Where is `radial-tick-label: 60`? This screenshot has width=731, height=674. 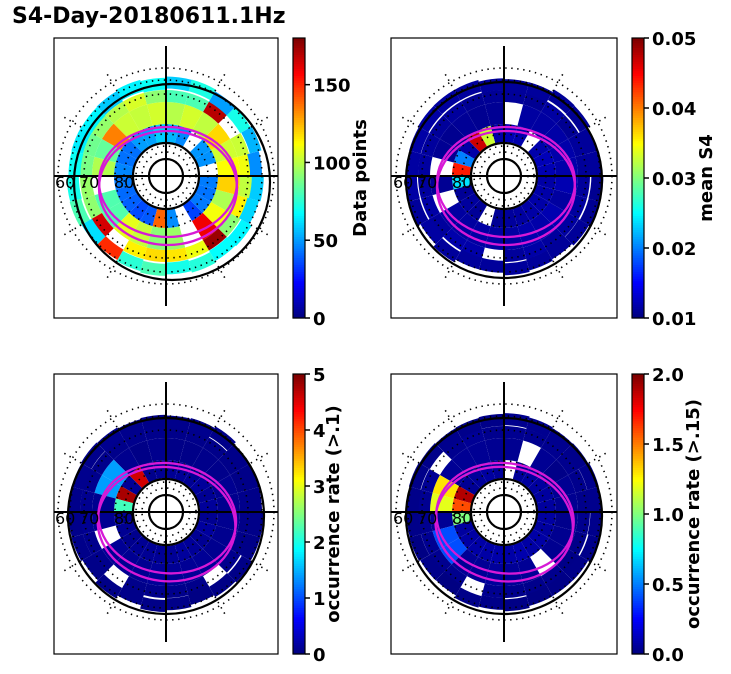
radial-tick-label: 60 is located at coordinates (403, 518).